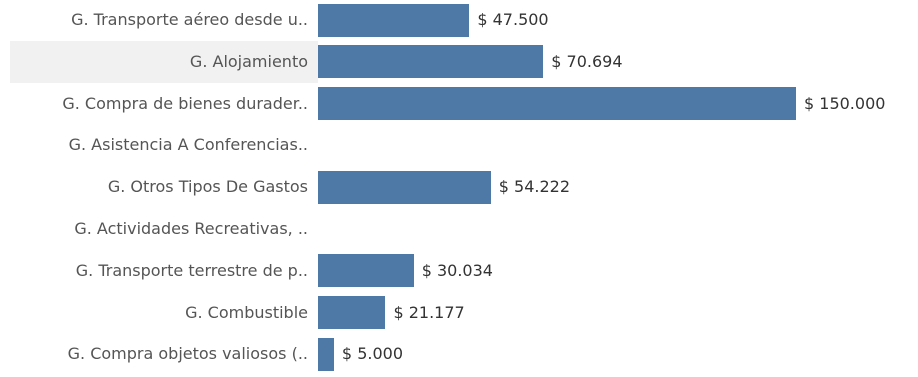 The height and width of the screenshot is (377, 918). I want to click on category-label: G. Asistencia A Conferencias.., so click(188, 145).